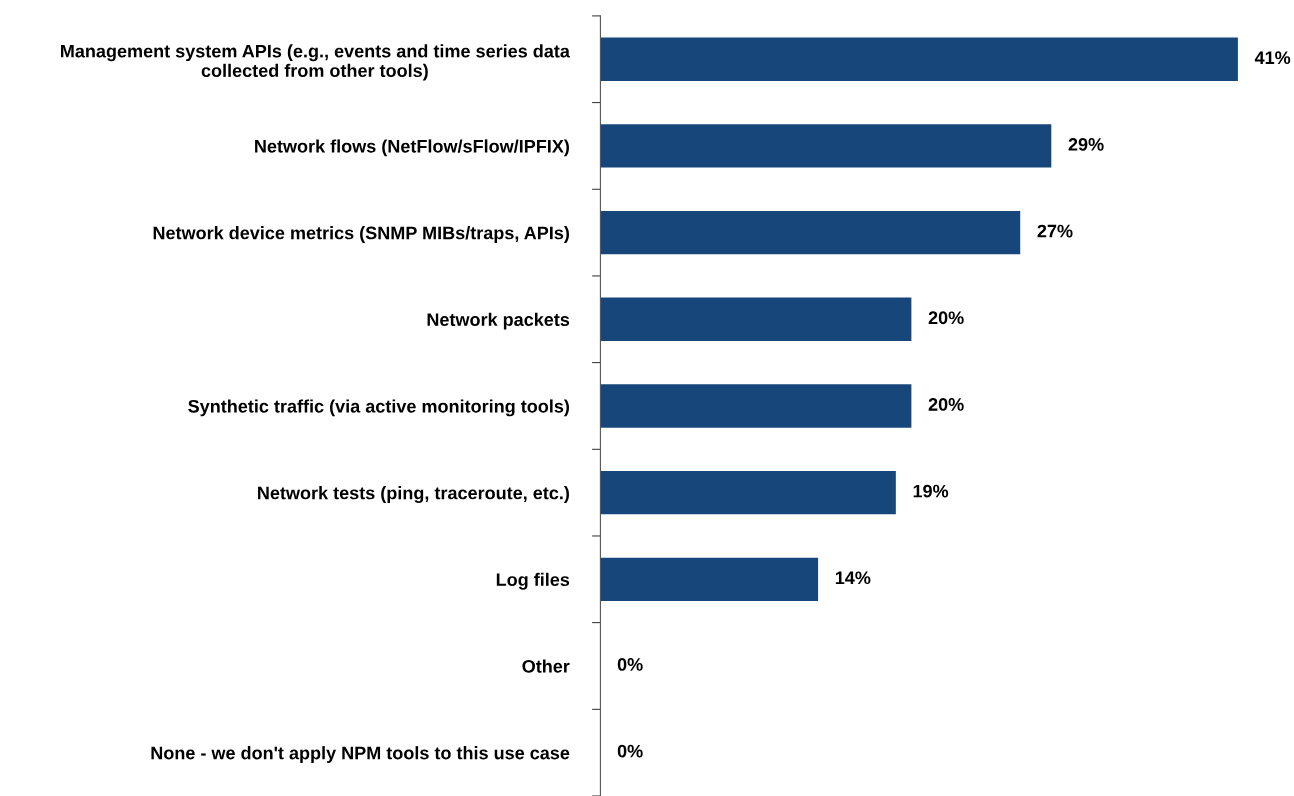  Describe the element at coordinates (1055, 231) in the screenshot. I see `data-label: 27%` at that location.